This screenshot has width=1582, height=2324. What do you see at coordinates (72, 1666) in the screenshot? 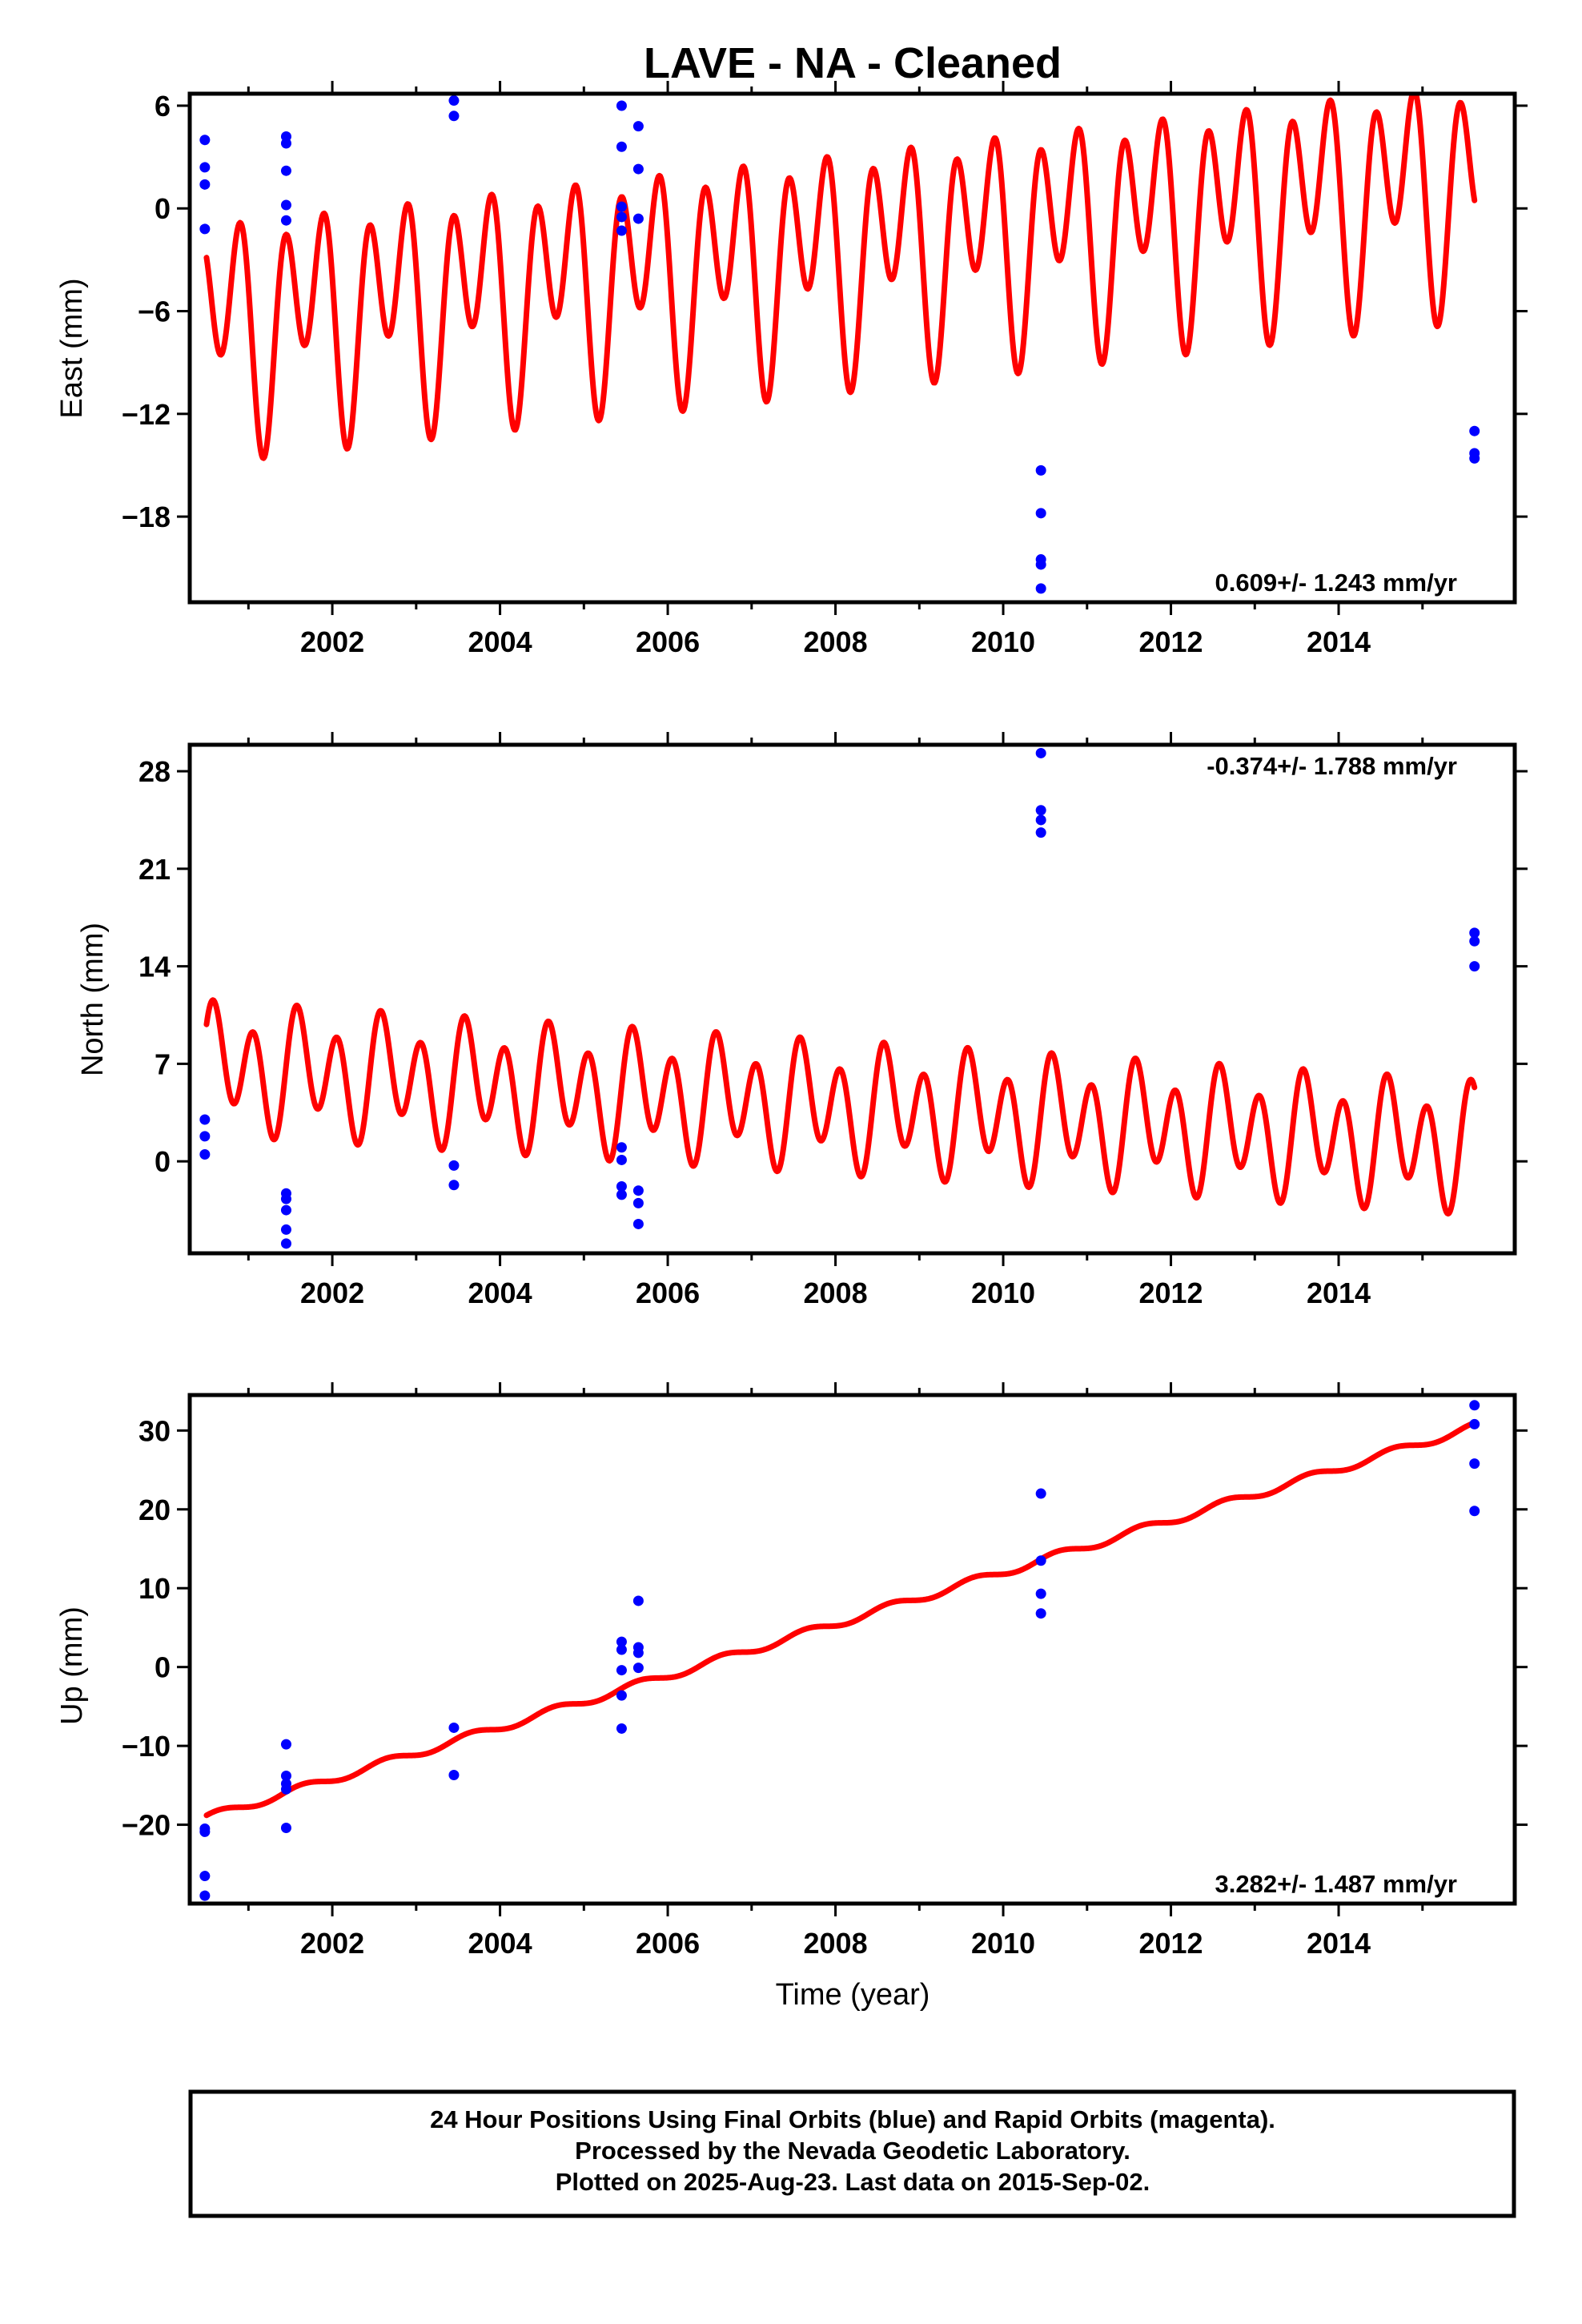
I see `up-ylabel: Up (mm)` at bounding box center [72, 1666].